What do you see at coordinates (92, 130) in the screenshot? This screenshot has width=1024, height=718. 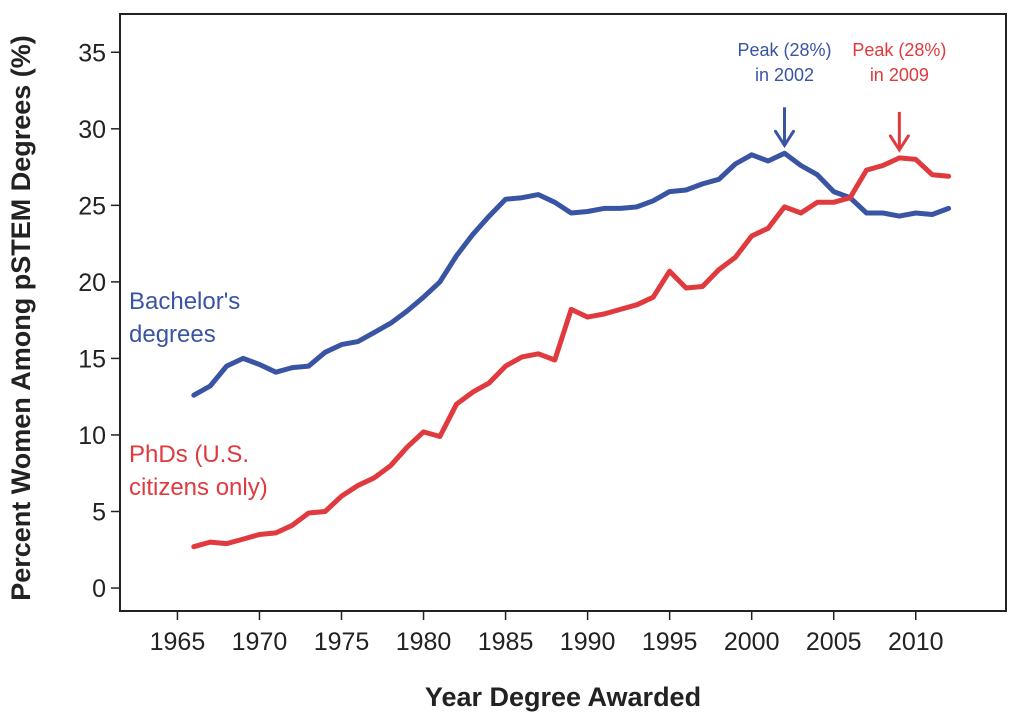 I see `y-tick-label: 30` at bounding box center [92, 130].